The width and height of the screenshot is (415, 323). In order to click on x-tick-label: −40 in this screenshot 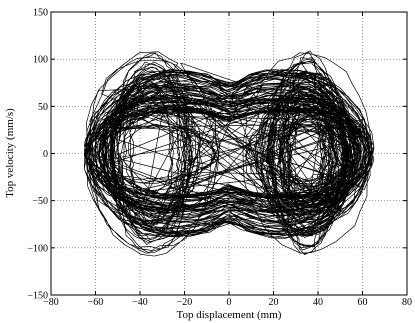, I will do `click(140, 302)`.